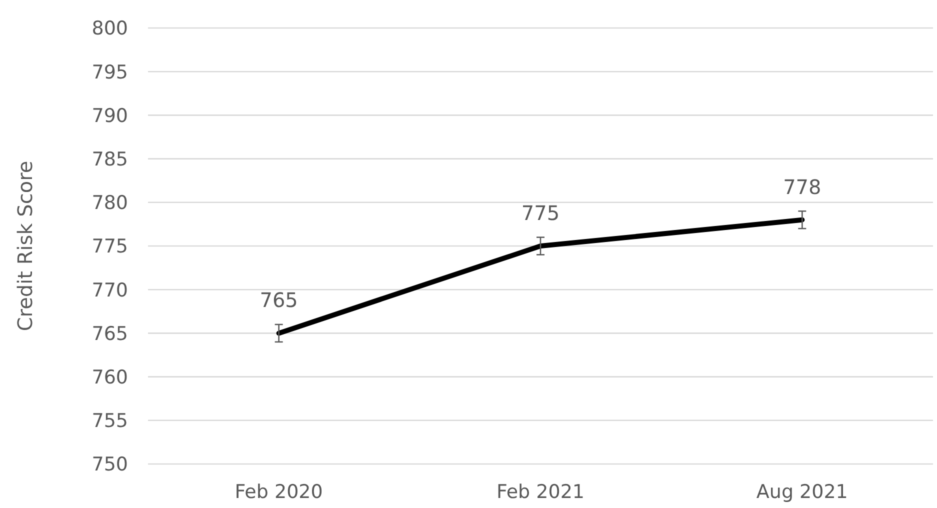 Image resolution: width=937 pixels, height=508 pixels. Describe the element at coordinates (802, 186) in the screenshot. I see `data-label: 778` at that location.